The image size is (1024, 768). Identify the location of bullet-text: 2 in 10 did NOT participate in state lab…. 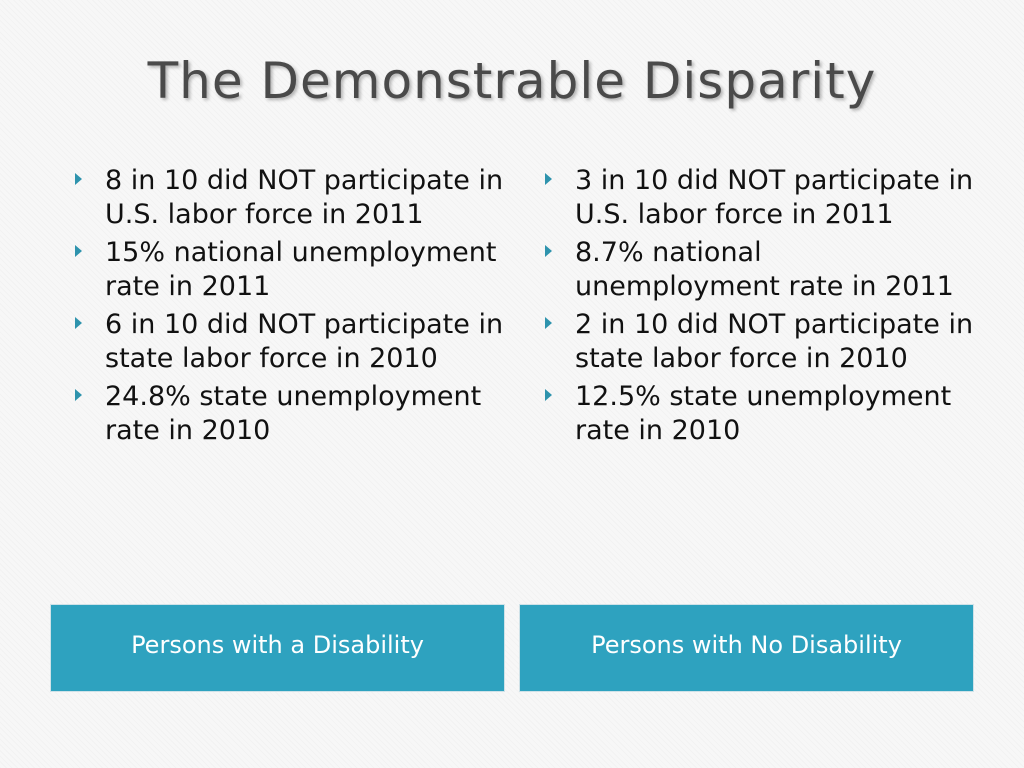
(774, 341).